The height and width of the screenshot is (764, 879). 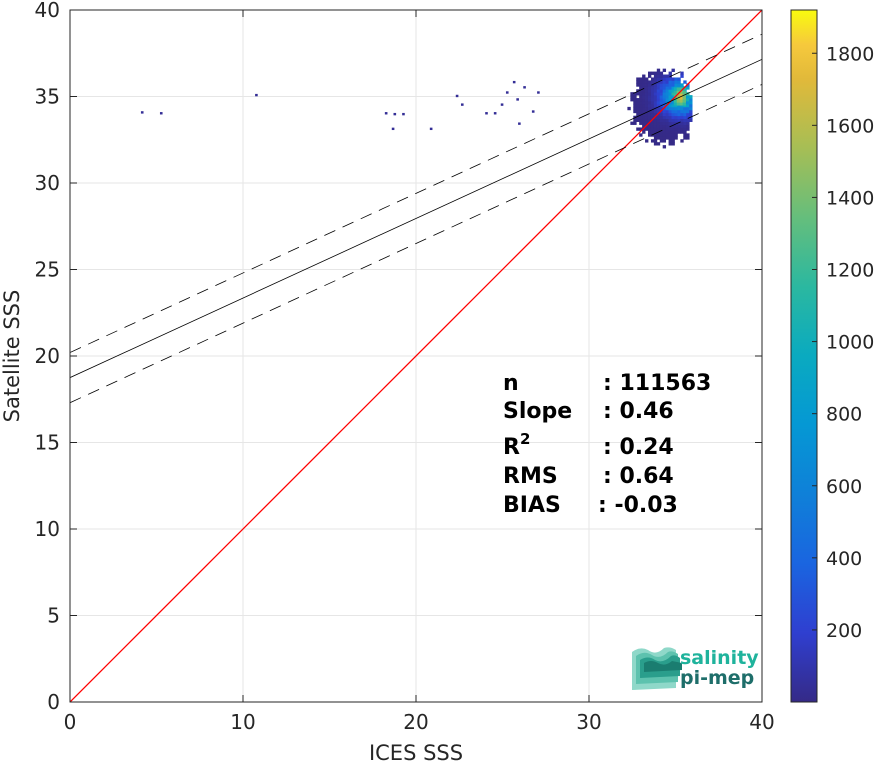 What do you see at coordinates (657, 668) in the screenshot?
I see `wave-icon` at bounding box center [657, 668].